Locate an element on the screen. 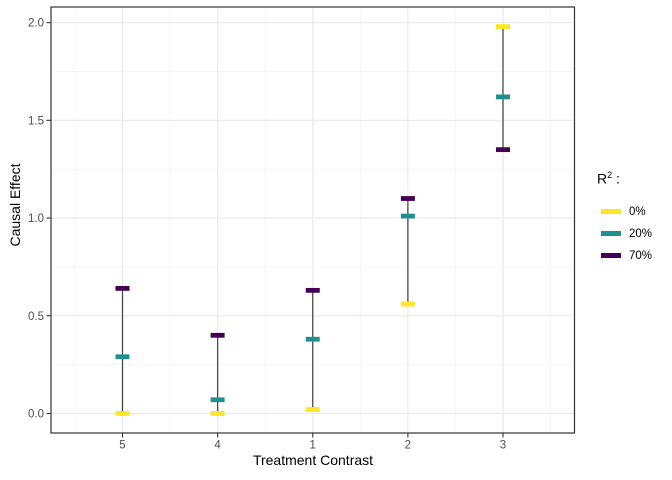 The height and width of the screenshot is (480, 672). y-tick-label: 0.5 is located at coordinates (36, 317).